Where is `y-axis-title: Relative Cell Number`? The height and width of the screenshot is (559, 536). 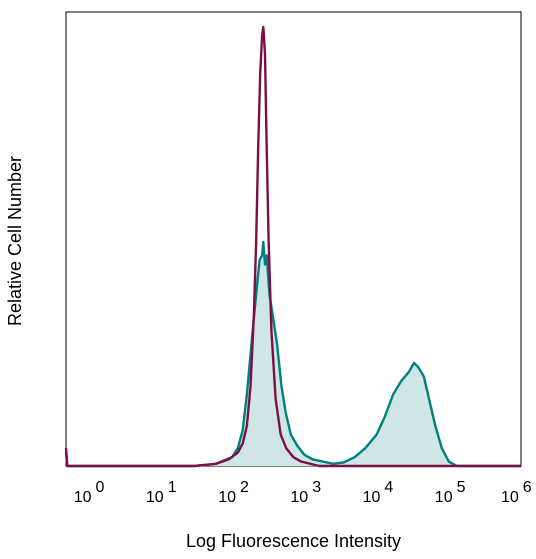
y-axis-title: Relative Cell Number is located at coordinates (15, 241).